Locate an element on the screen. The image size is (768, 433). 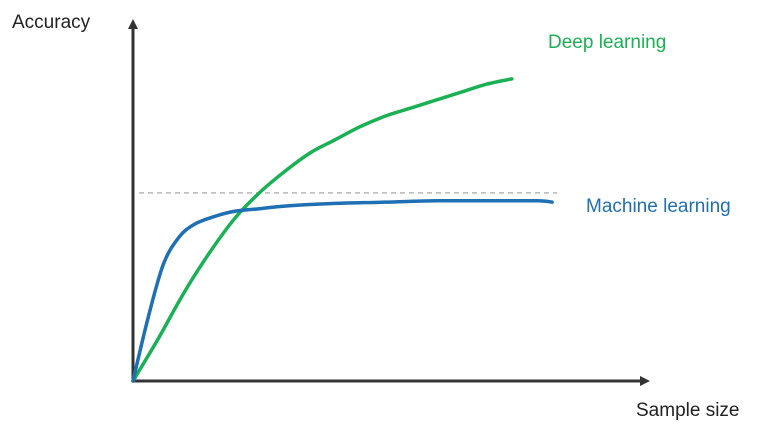
machine-learning-label: Machine learning is located at coordinates (658, 206).